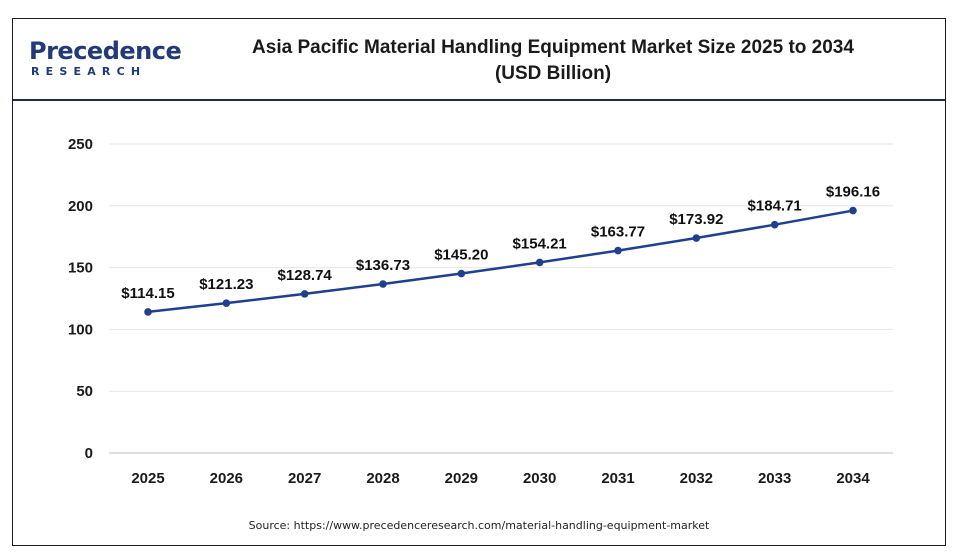  Describe the element at coordinates (89, 453) in the screenshot. I see `y-tick-label: 0` at that location.